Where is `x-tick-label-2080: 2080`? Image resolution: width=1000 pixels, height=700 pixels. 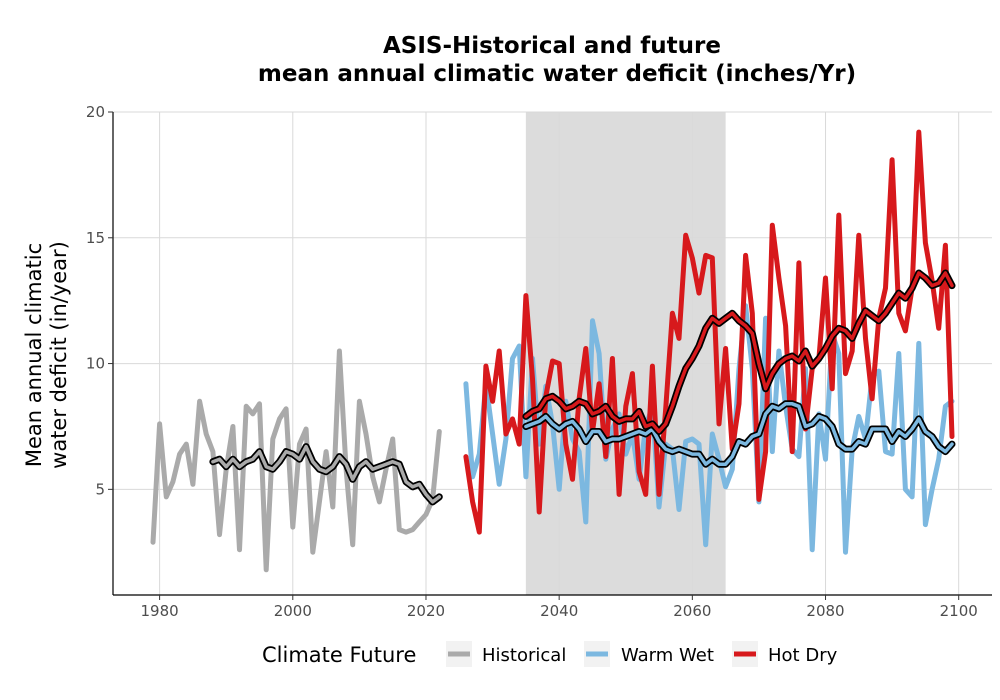
x-tick-label-2080: 2080 is located at coordinates (825, 611).